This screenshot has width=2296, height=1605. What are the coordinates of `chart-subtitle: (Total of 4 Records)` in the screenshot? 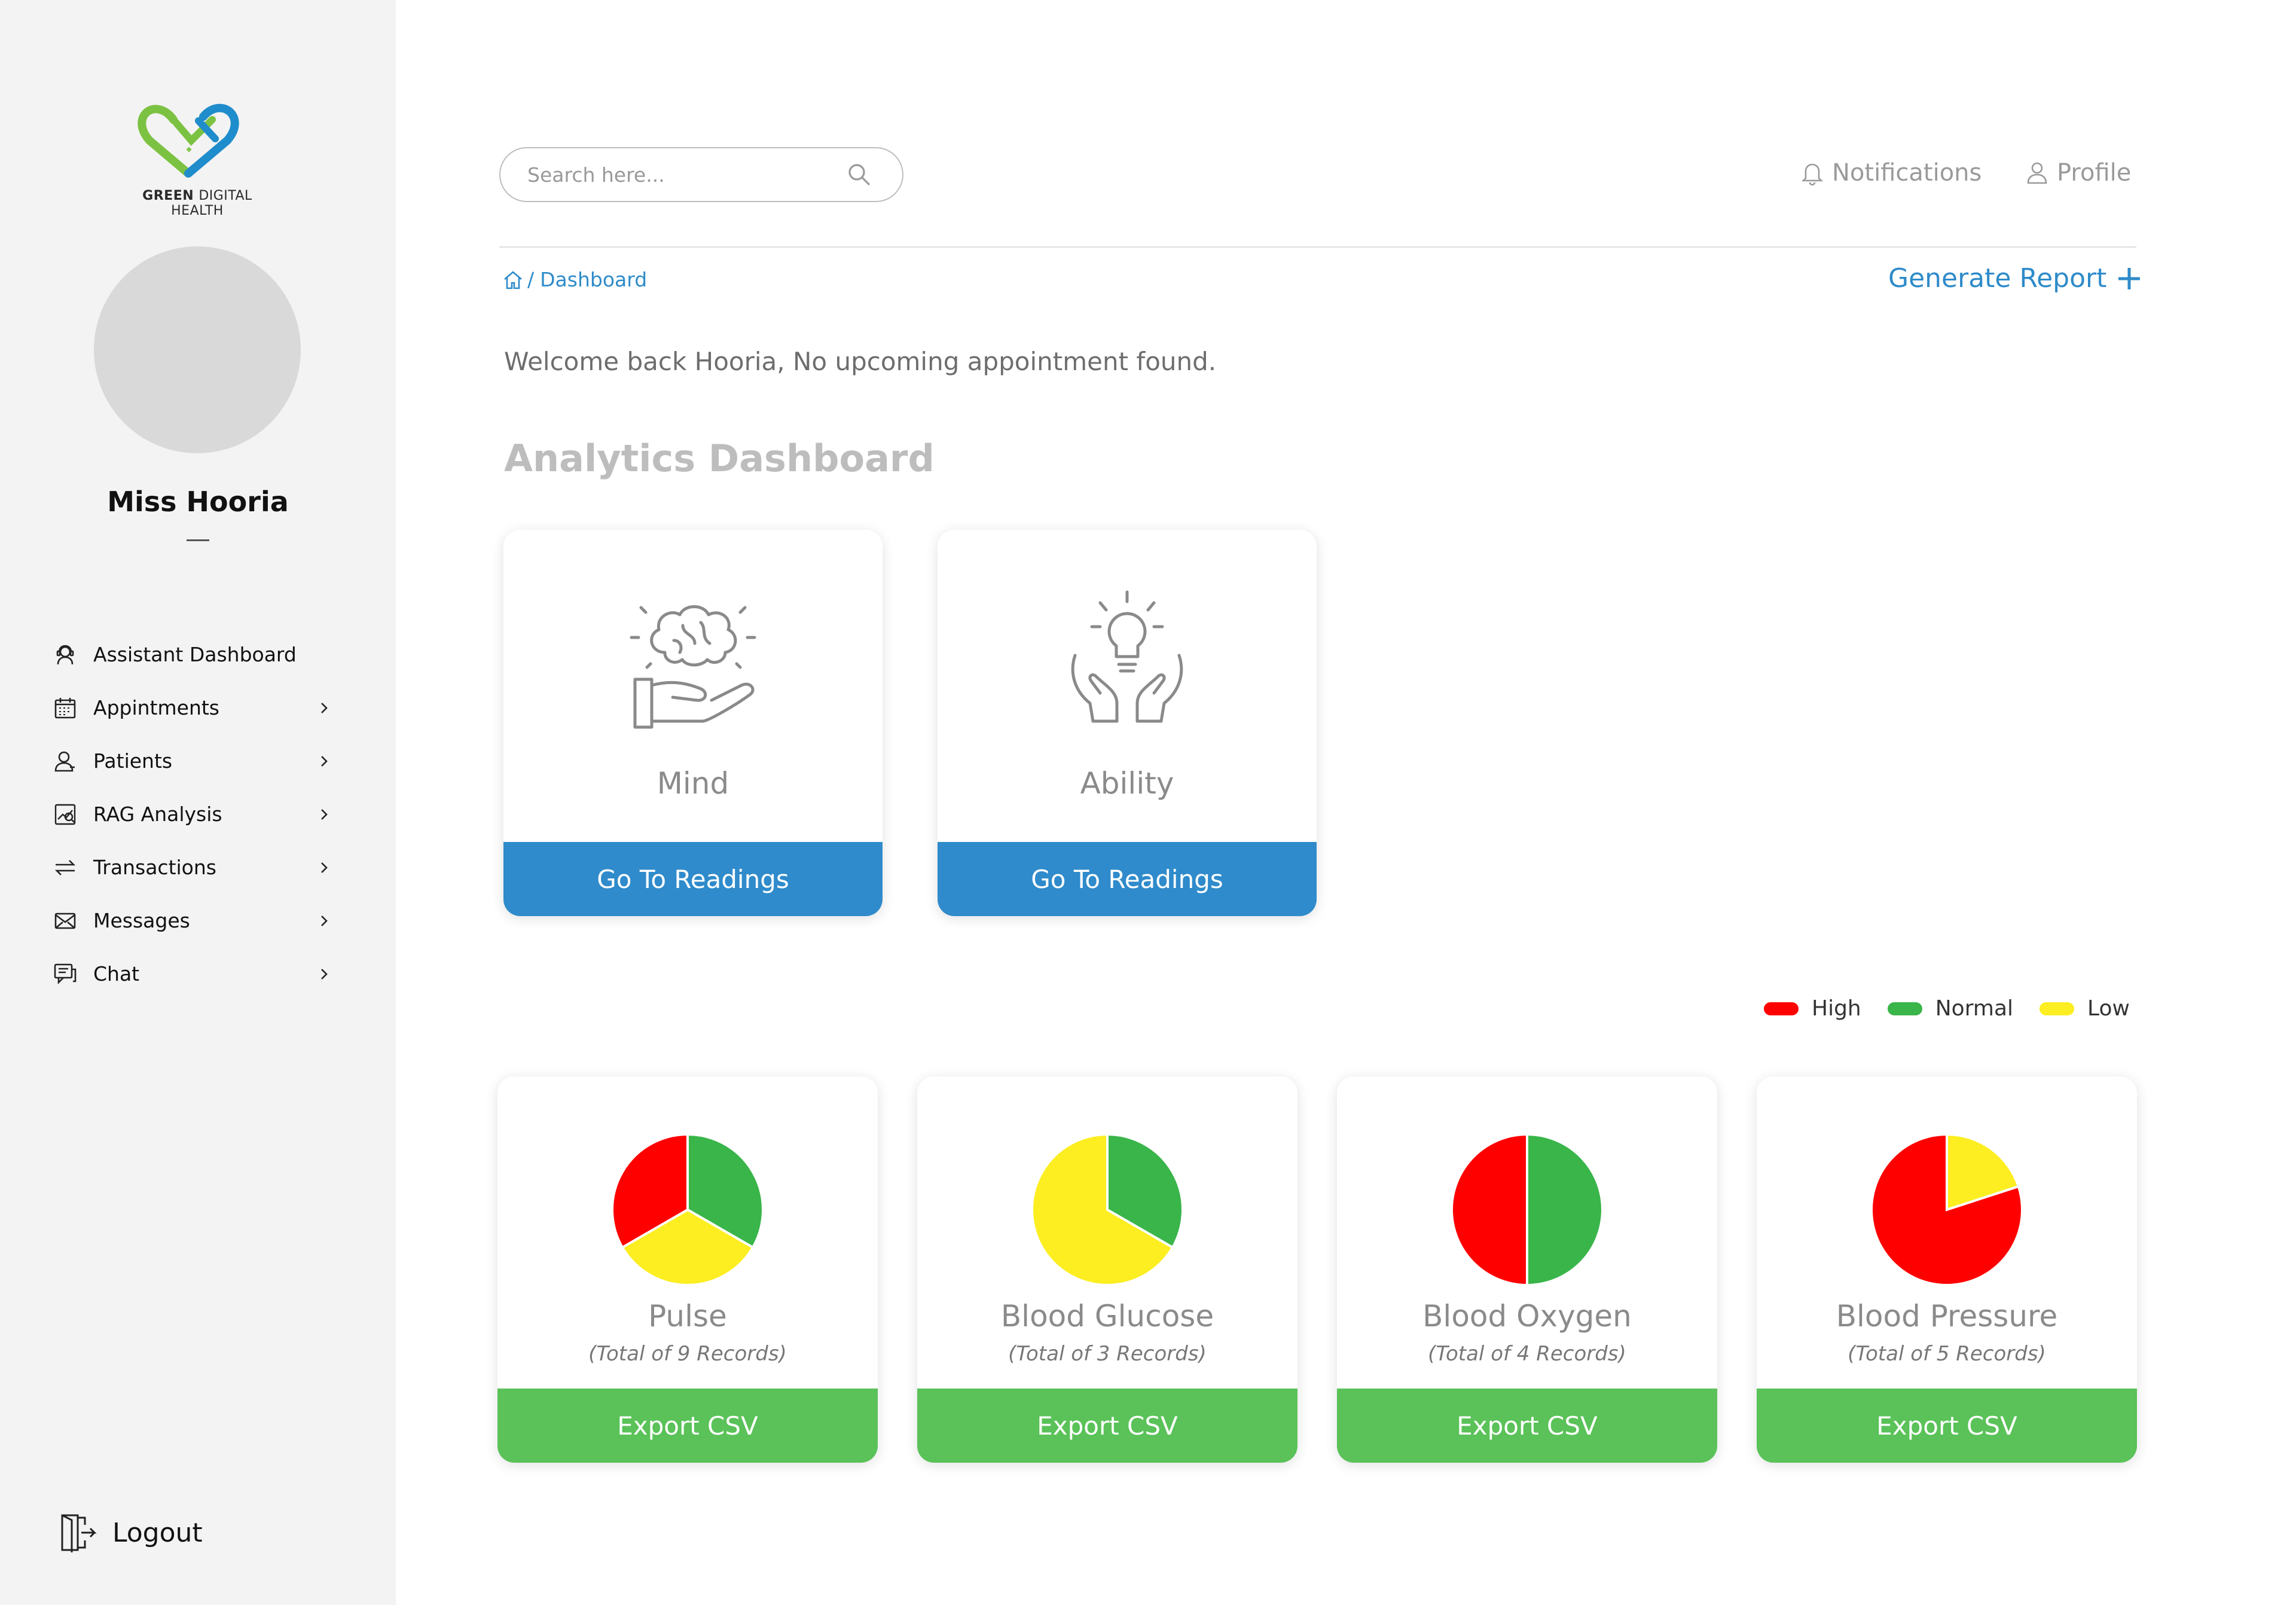 It's located at (1527, 1354).